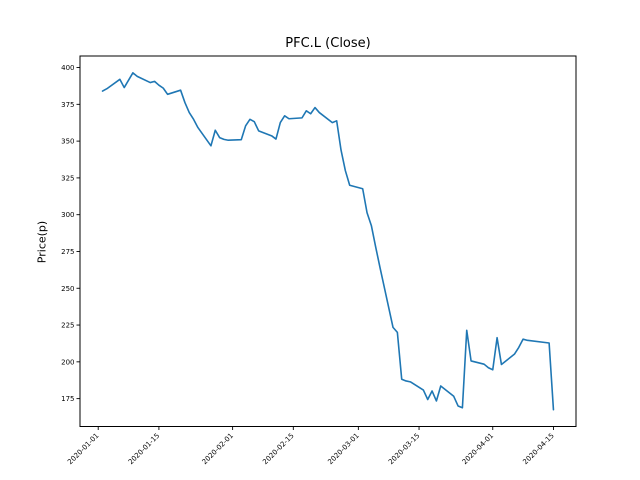  I want to click on x-axis-tick-label: 2020-04-01, so click(478, 449).